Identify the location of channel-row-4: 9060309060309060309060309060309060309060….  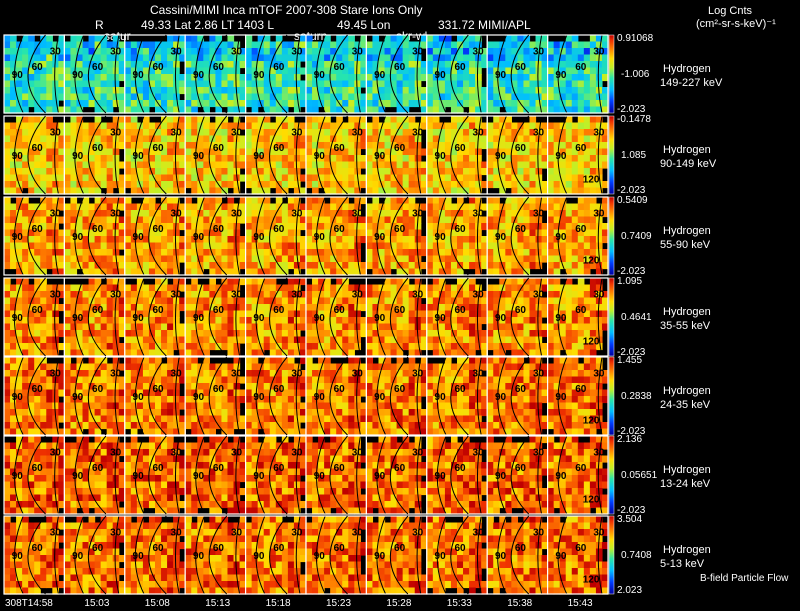
(307, 396).